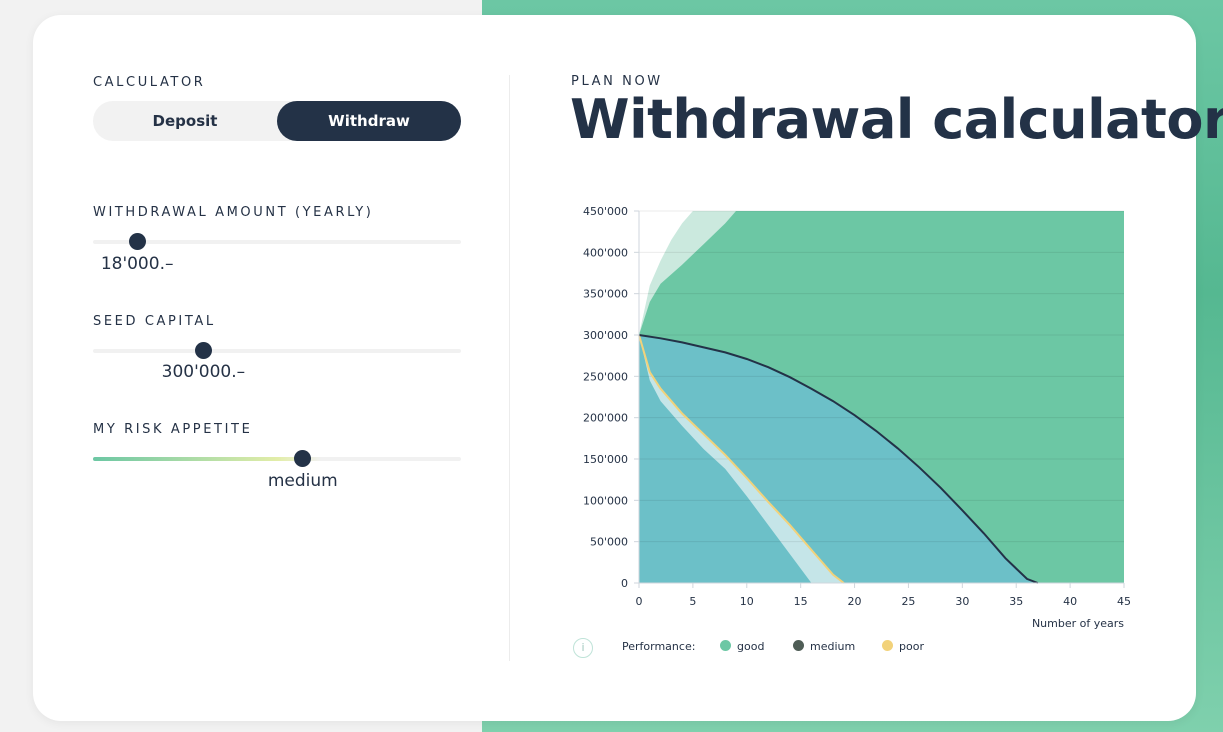 The width and height of the screenshot is (1223, 732). I want to click on seed-capital-value: 300'000.–, so click(203, 372).